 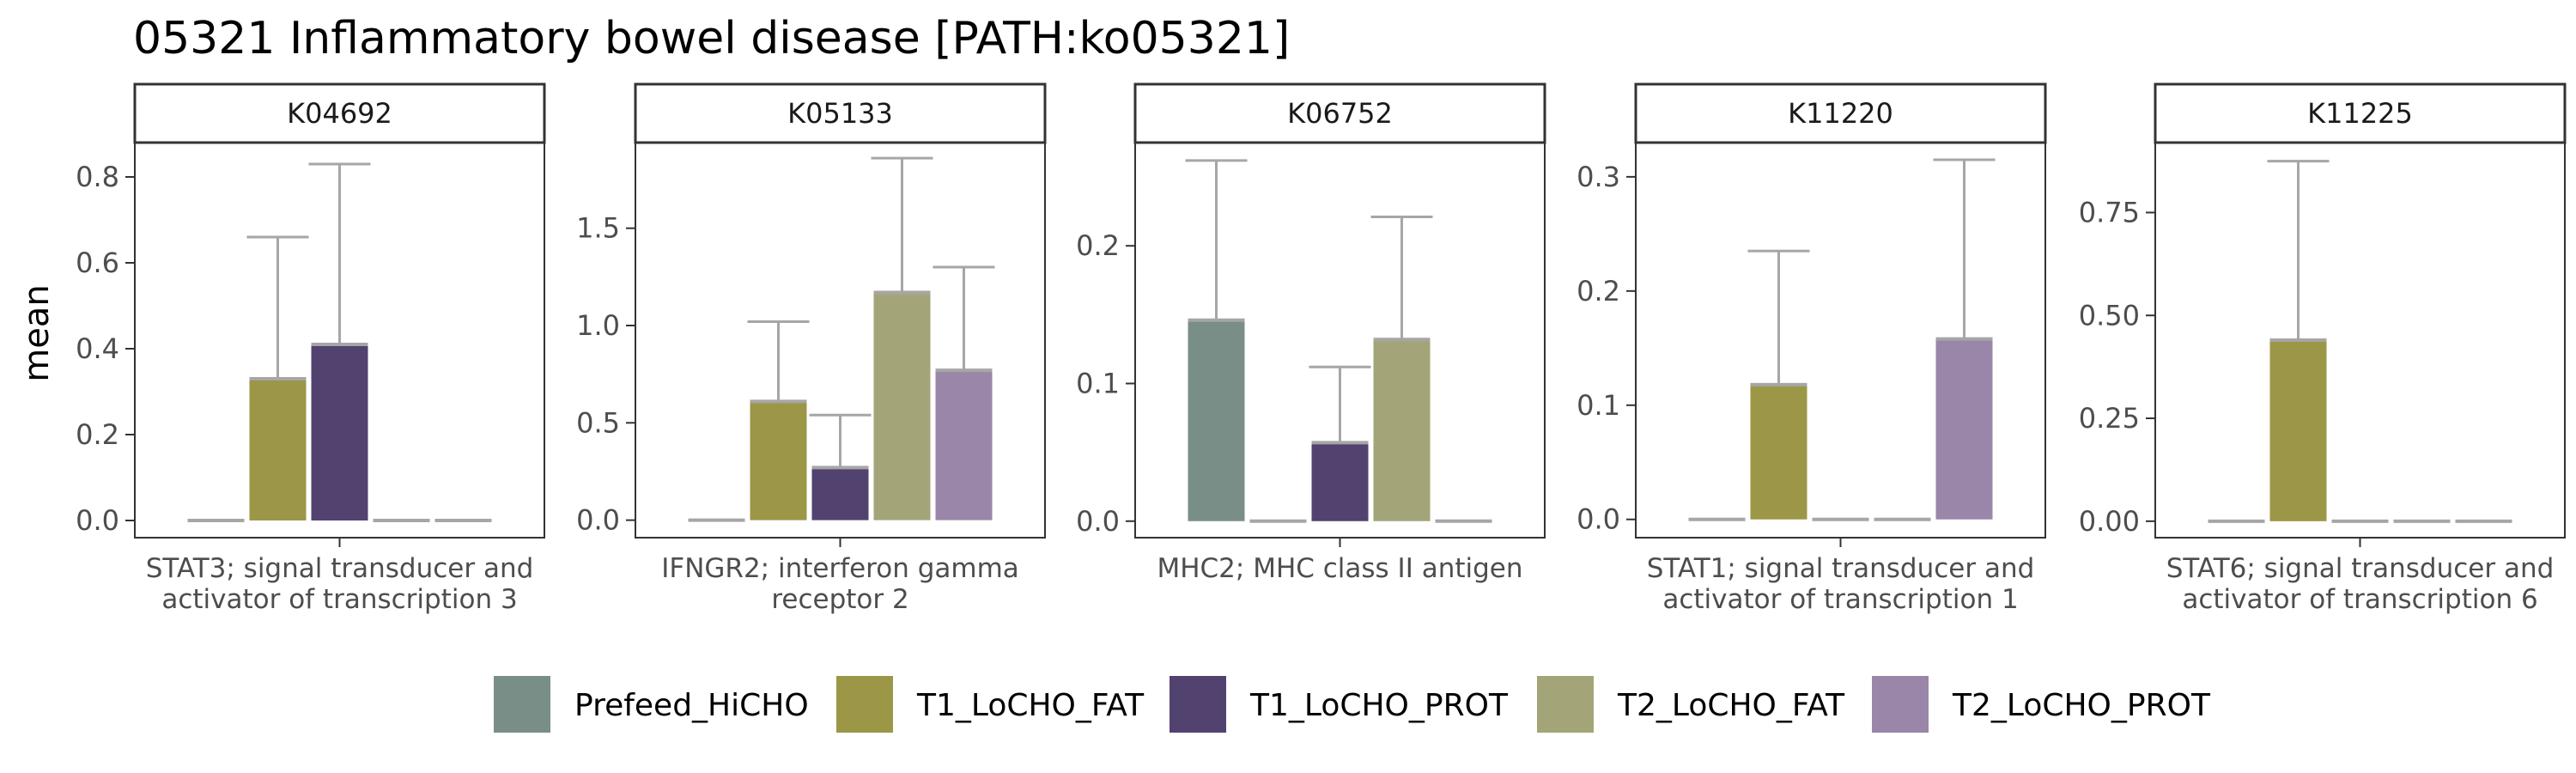 I want to click on y-axis-label: mean, so click(x=37, y=332).